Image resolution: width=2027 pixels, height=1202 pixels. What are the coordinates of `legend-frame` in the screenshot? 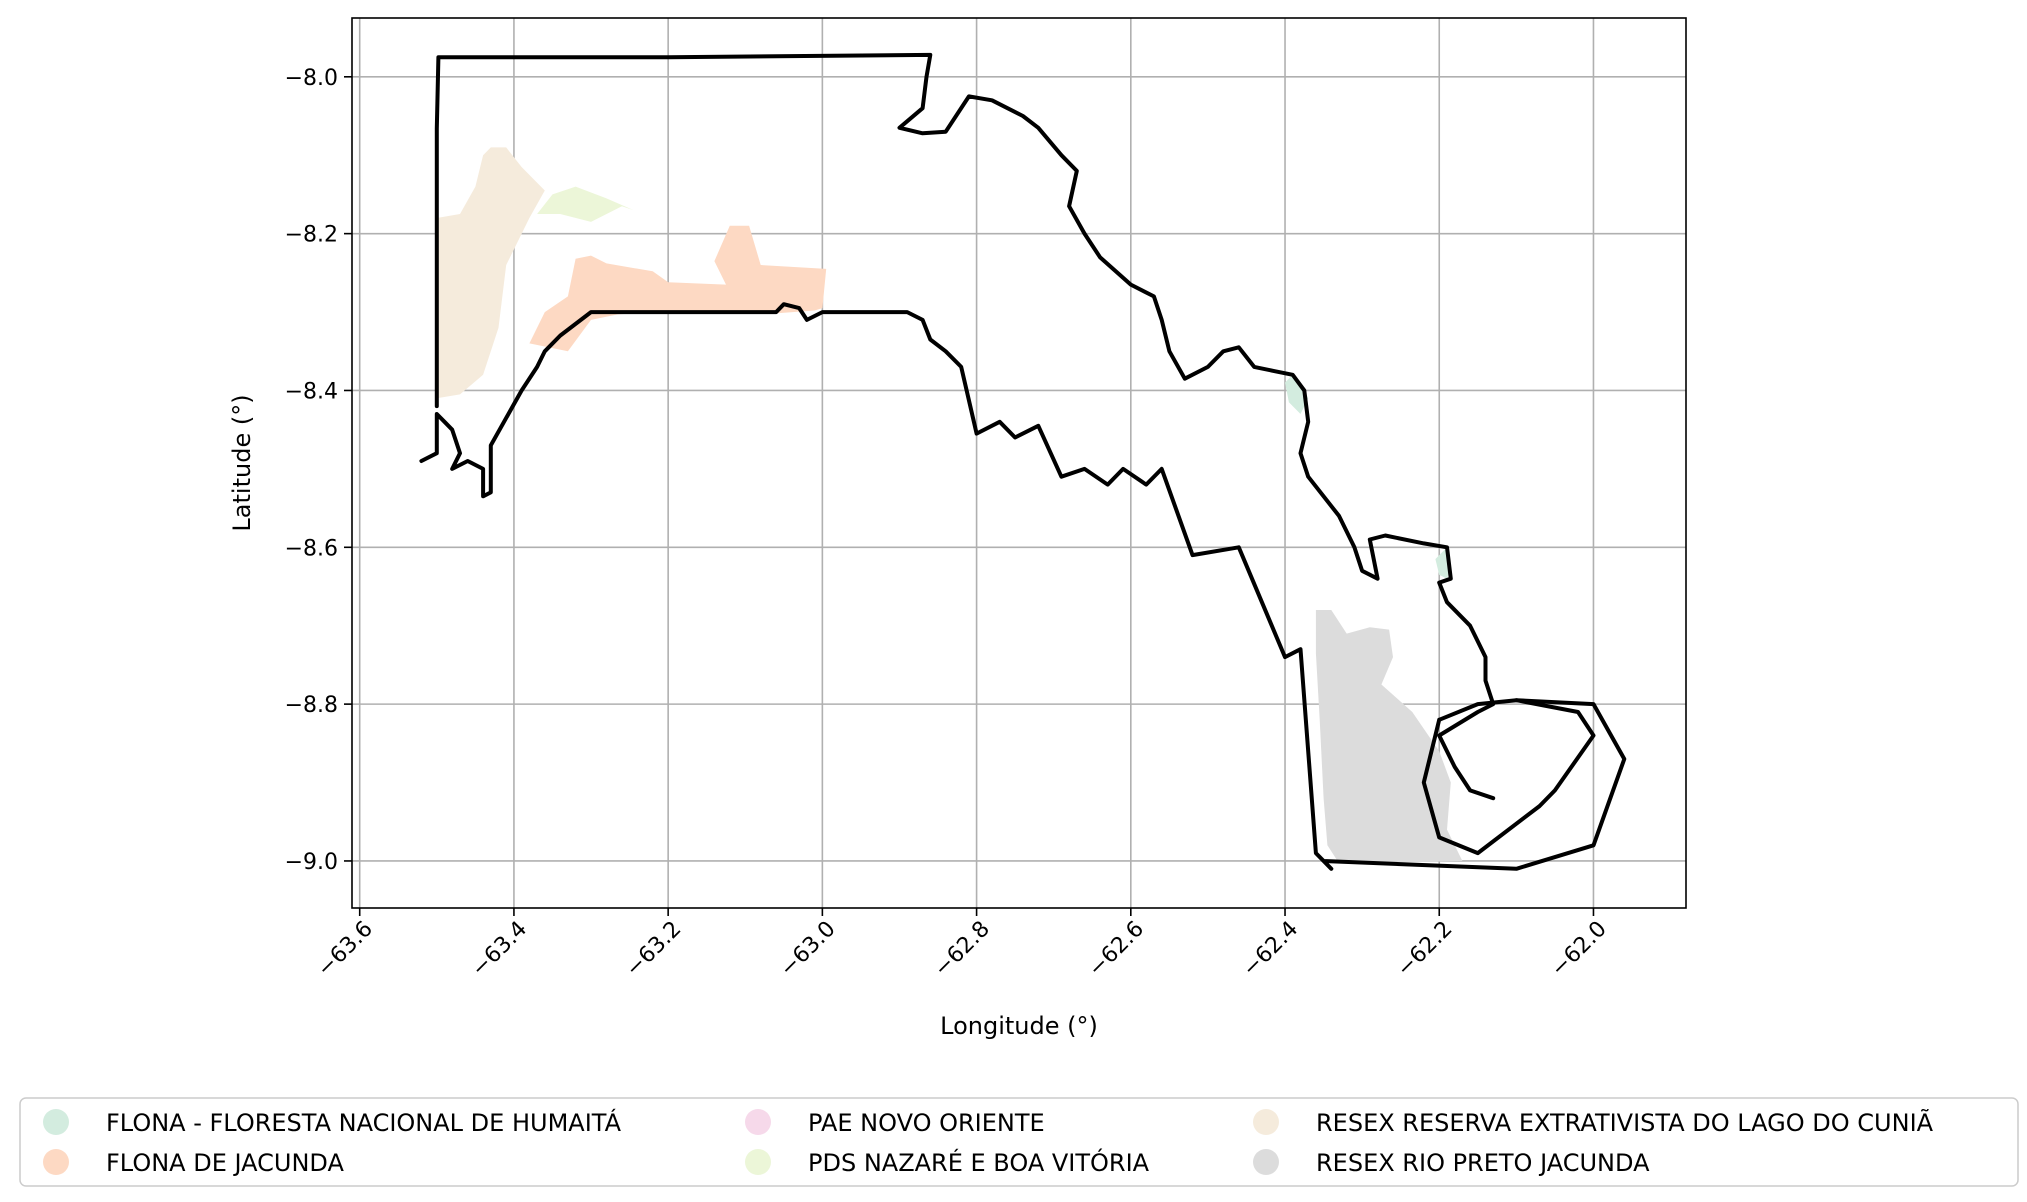 It's located at (1019, 1142).